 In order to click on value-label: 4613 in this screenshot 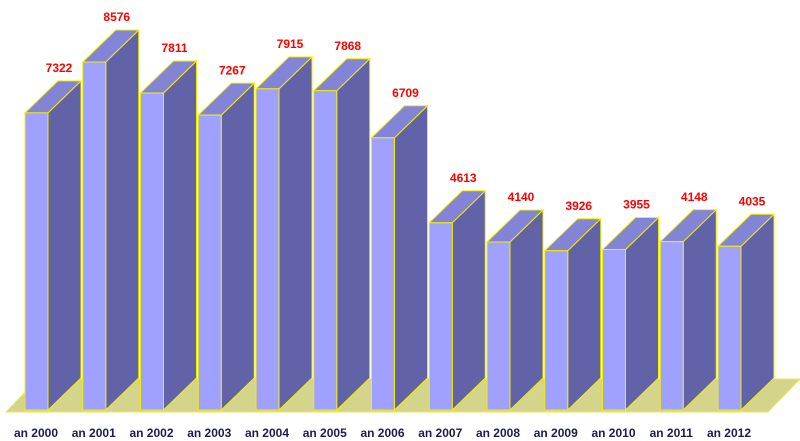, I will do `click(463, 178)`.